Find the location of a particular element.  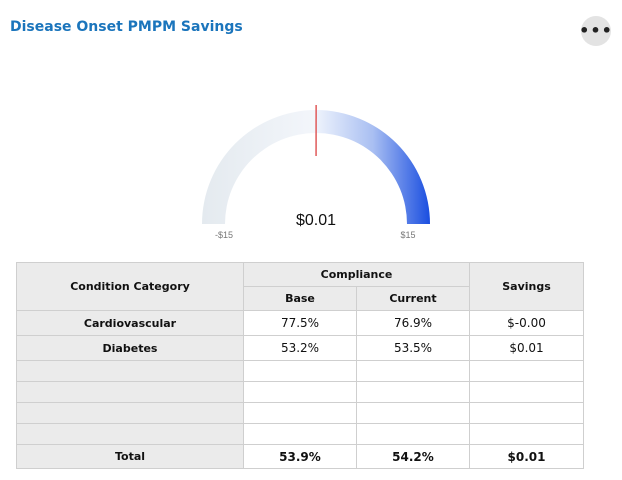

row-base: 53.2% is located at coordinates (300, 348).